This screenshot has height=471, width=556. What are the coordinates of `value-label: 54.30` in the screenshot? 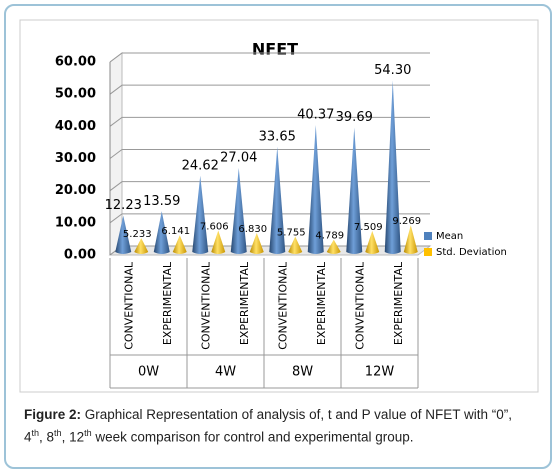 It's located at (392, 70).